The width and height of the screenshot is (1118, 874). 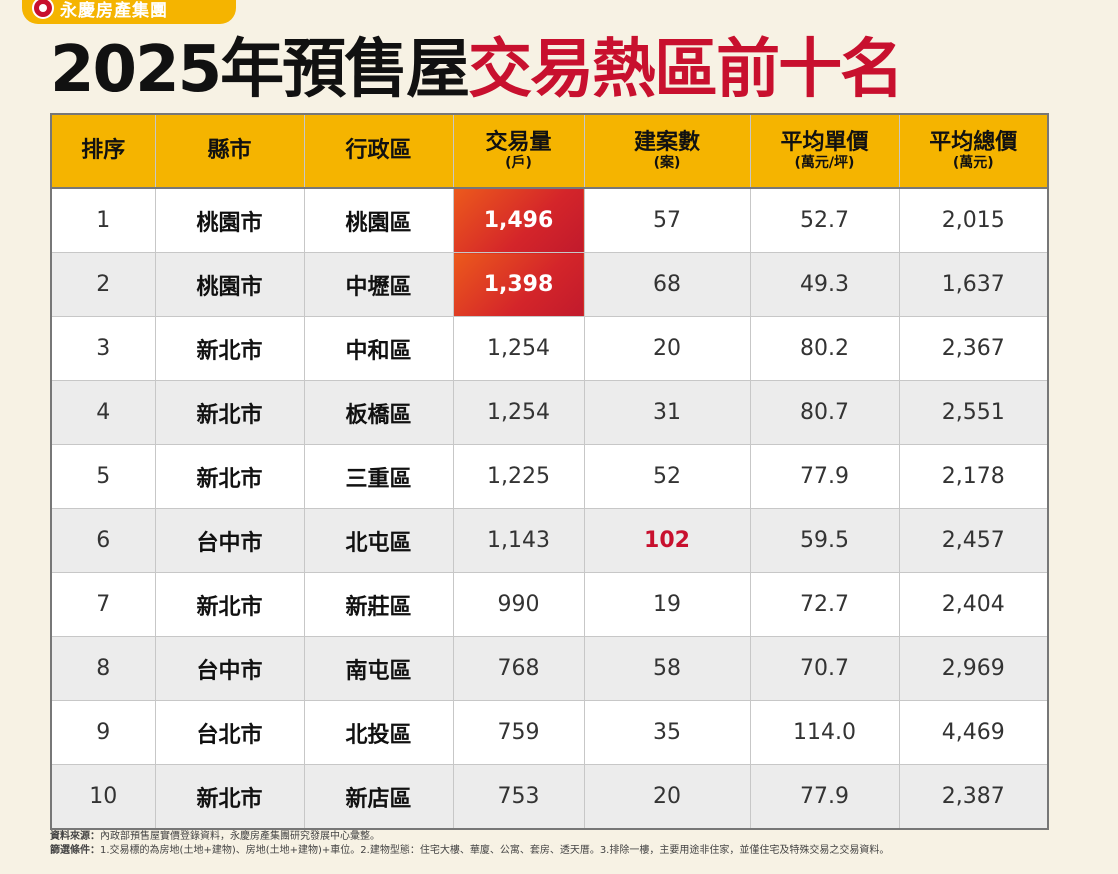 I want to click on header-city: 縣市, so click(x=230, y=151).